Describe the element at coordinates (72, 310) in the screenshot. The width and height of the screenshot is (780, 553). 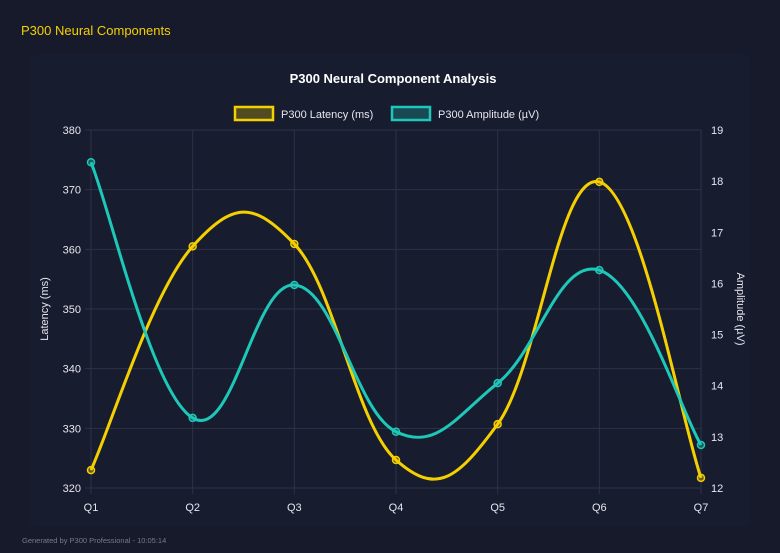
I see `y-tick-label: 350` at that location.